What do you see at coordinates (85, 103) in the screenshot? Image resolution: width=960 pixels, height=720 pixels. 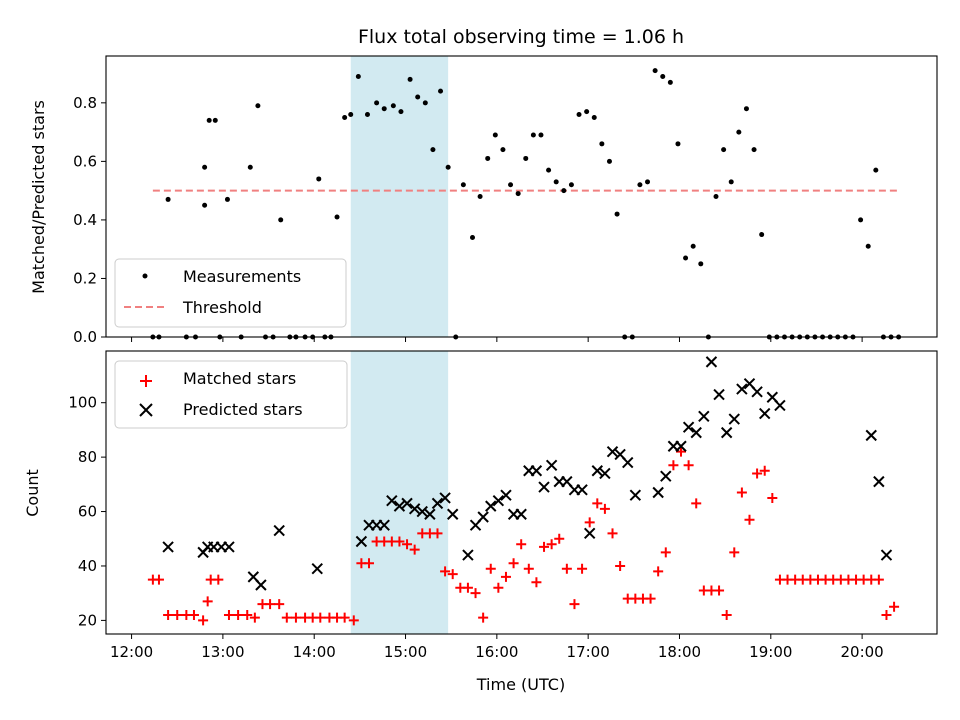 I see `top-ytick-label: 0.8` at bounding box center [85, 103].